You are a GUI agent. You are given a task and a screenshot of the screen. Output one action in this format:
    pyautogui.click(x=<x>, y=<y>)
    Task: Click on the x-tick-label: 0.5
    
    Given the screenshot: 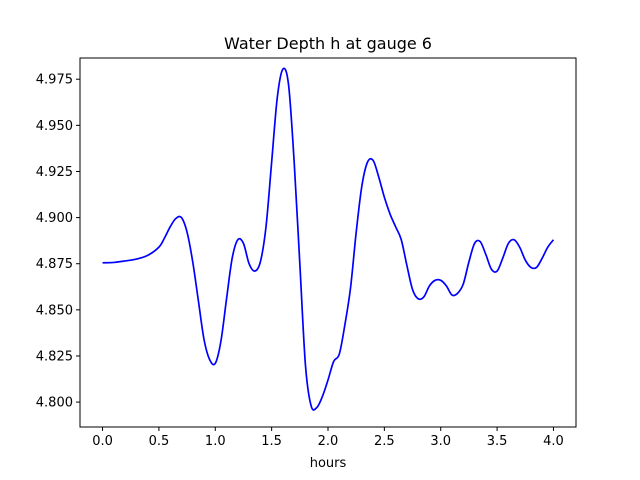 What is the action you would take?
    pyautogui.click(x=159, y=441)
    